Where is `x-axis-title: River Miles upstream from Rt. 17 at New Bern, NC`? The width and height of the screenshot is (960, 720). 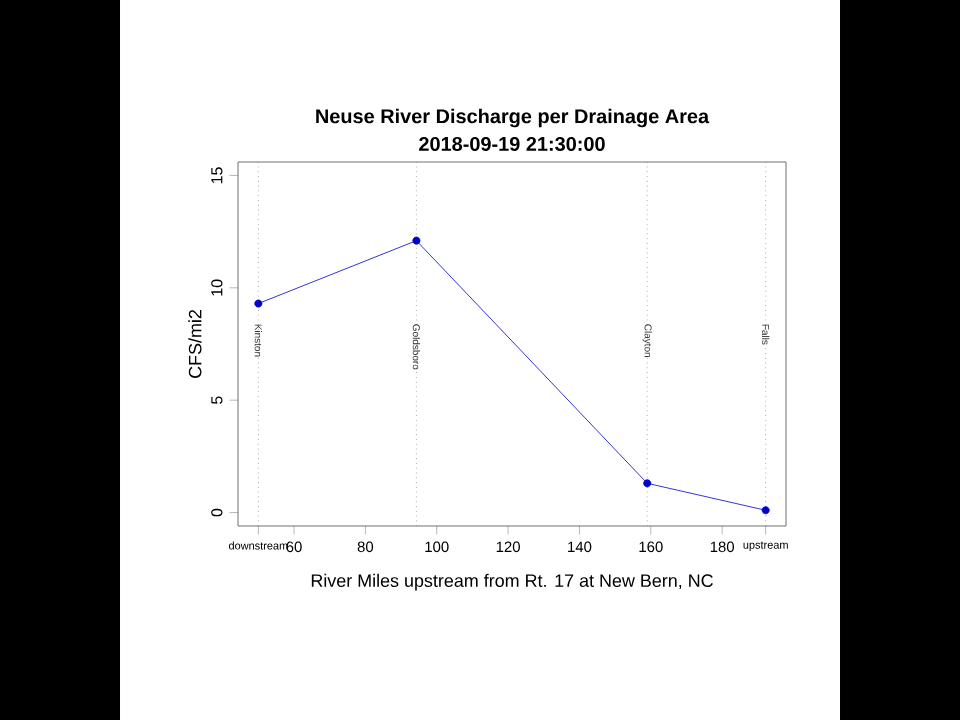 x-axis-title: River Miles upstream from Rt. 17 at New Bern, NC is located at coordinates (512, 582).